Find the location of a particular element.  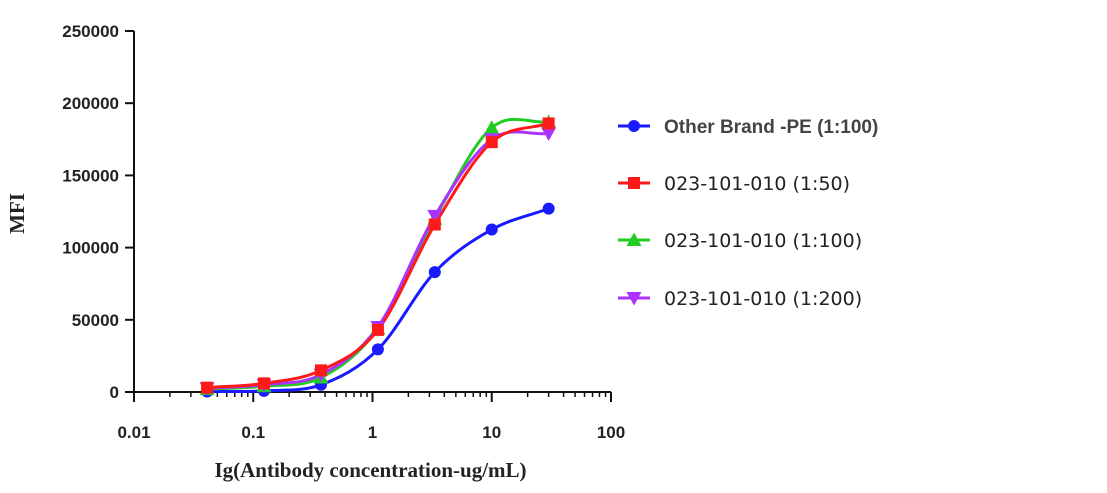

x-tick-label: 10 is located at coordinates (491, 432).